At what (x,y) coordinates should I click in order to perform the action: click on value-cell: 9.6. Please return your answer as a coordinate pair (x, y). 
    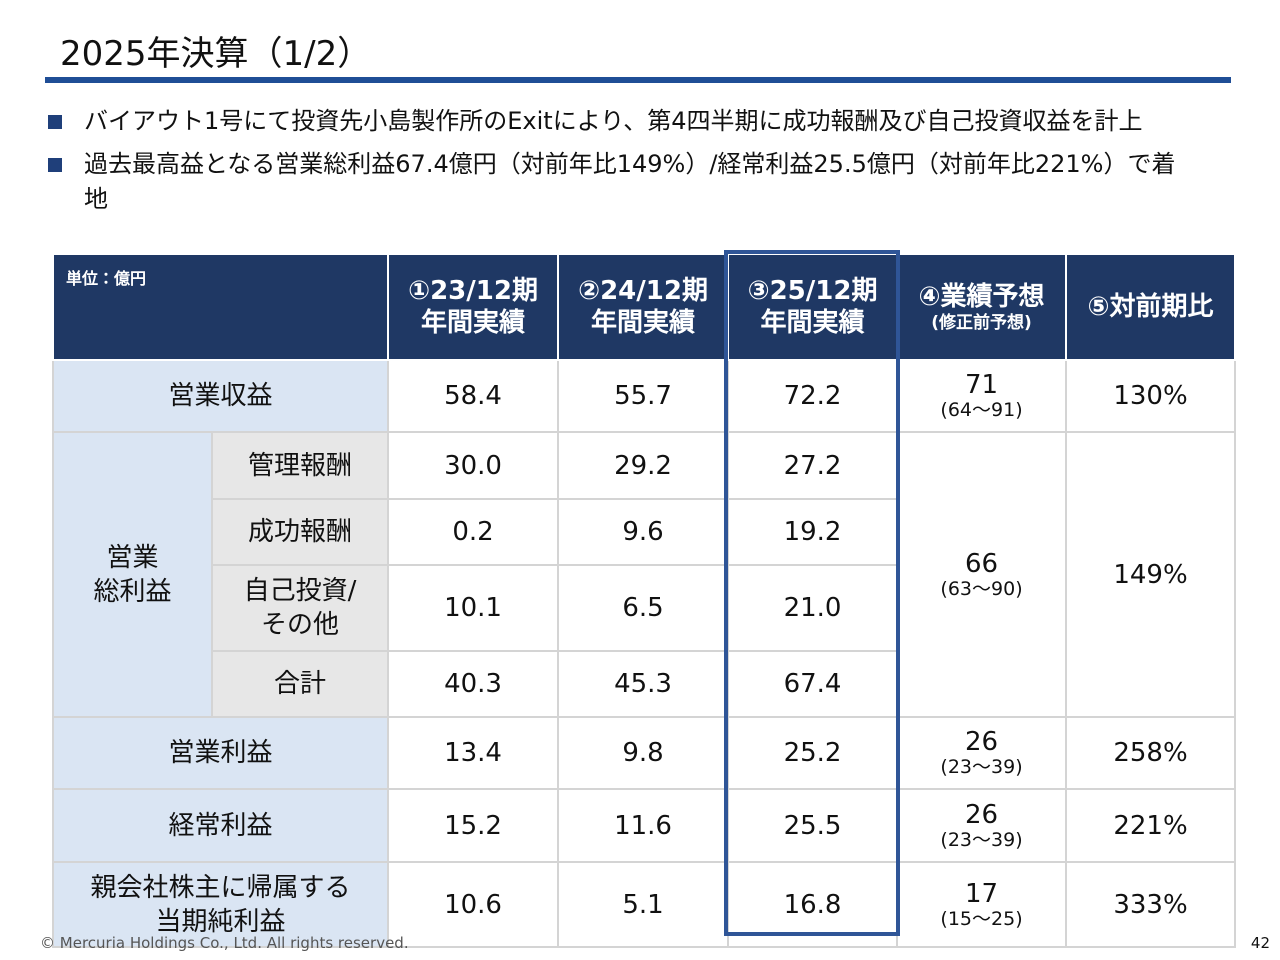
    Looking at the image, I should click on (643, 532).